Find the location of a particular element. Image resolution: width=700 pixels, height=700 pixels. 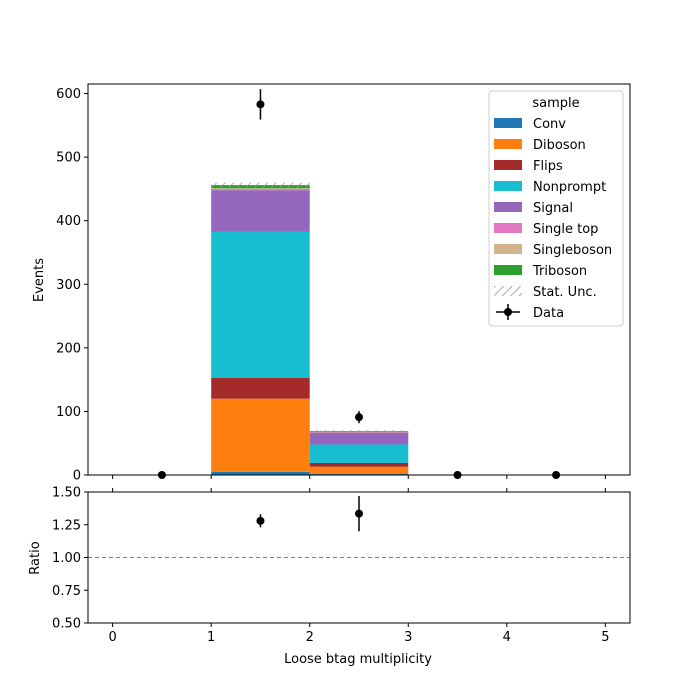

x-tick-label: 0 is located at coordinates (112, 637).